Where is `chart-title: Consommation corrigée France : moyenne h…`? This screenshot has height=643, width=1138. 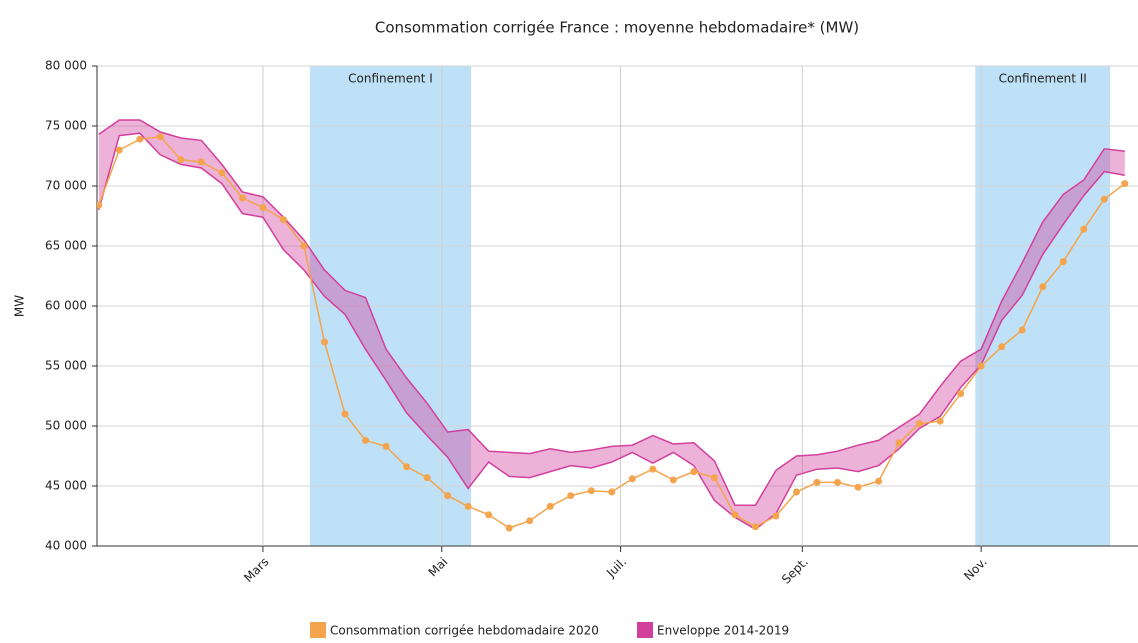 chart-title: Consommation corrigée France : moyenne h… is located at coordinates (617, 28).